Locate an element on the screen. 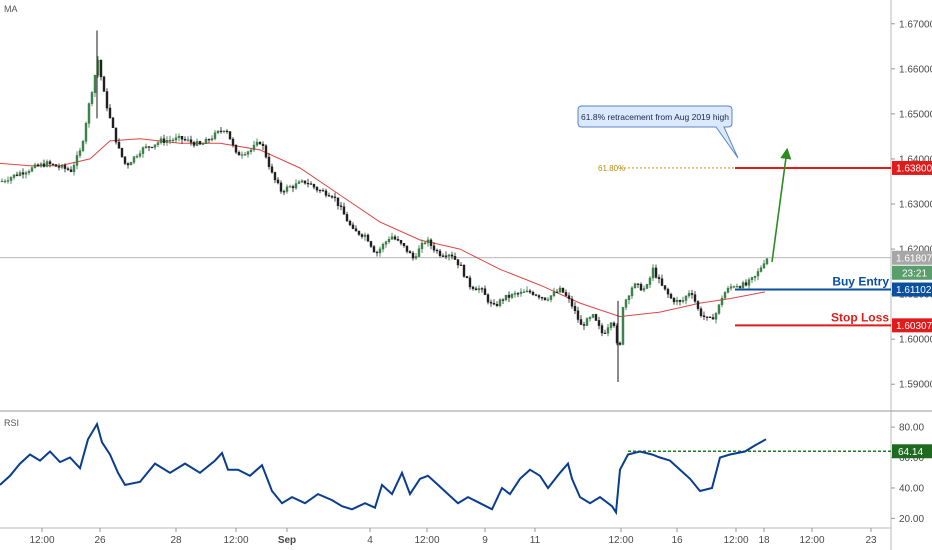 The image size is (932, 550). time-tick-label: 26 is located at coordinates (100, 540).